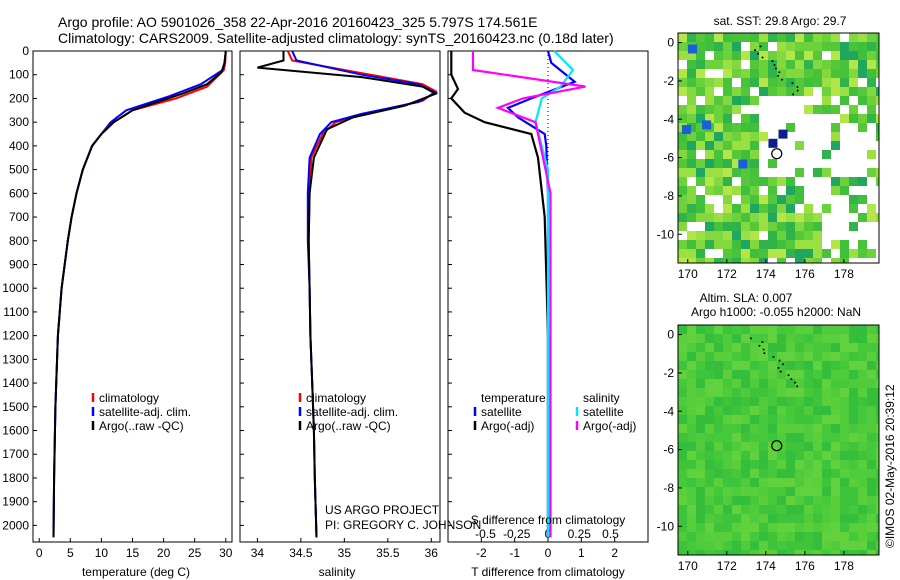 Image resolution: width=900 pixels, height=580 pixels. What do you see at coordinates (337, 572) in the screenshot?
I see `salinity-xlabel: salinity` at bounding box center [337, 572].